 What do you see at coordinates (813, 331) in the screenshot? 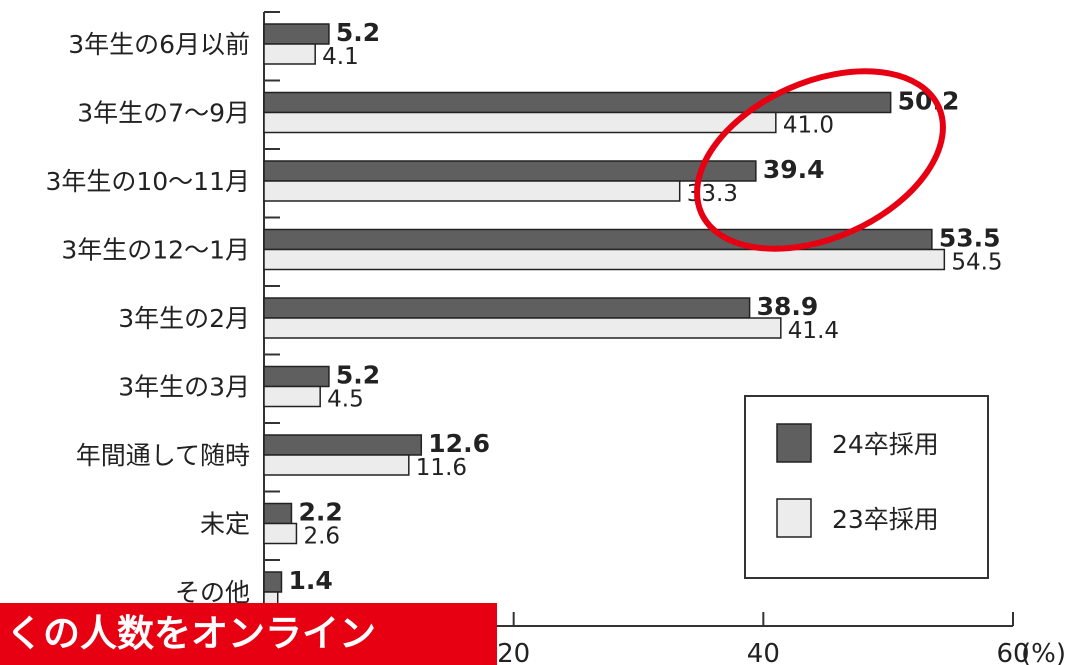
I see `value-label-23: 41.4` at bounding box center [813, 331].